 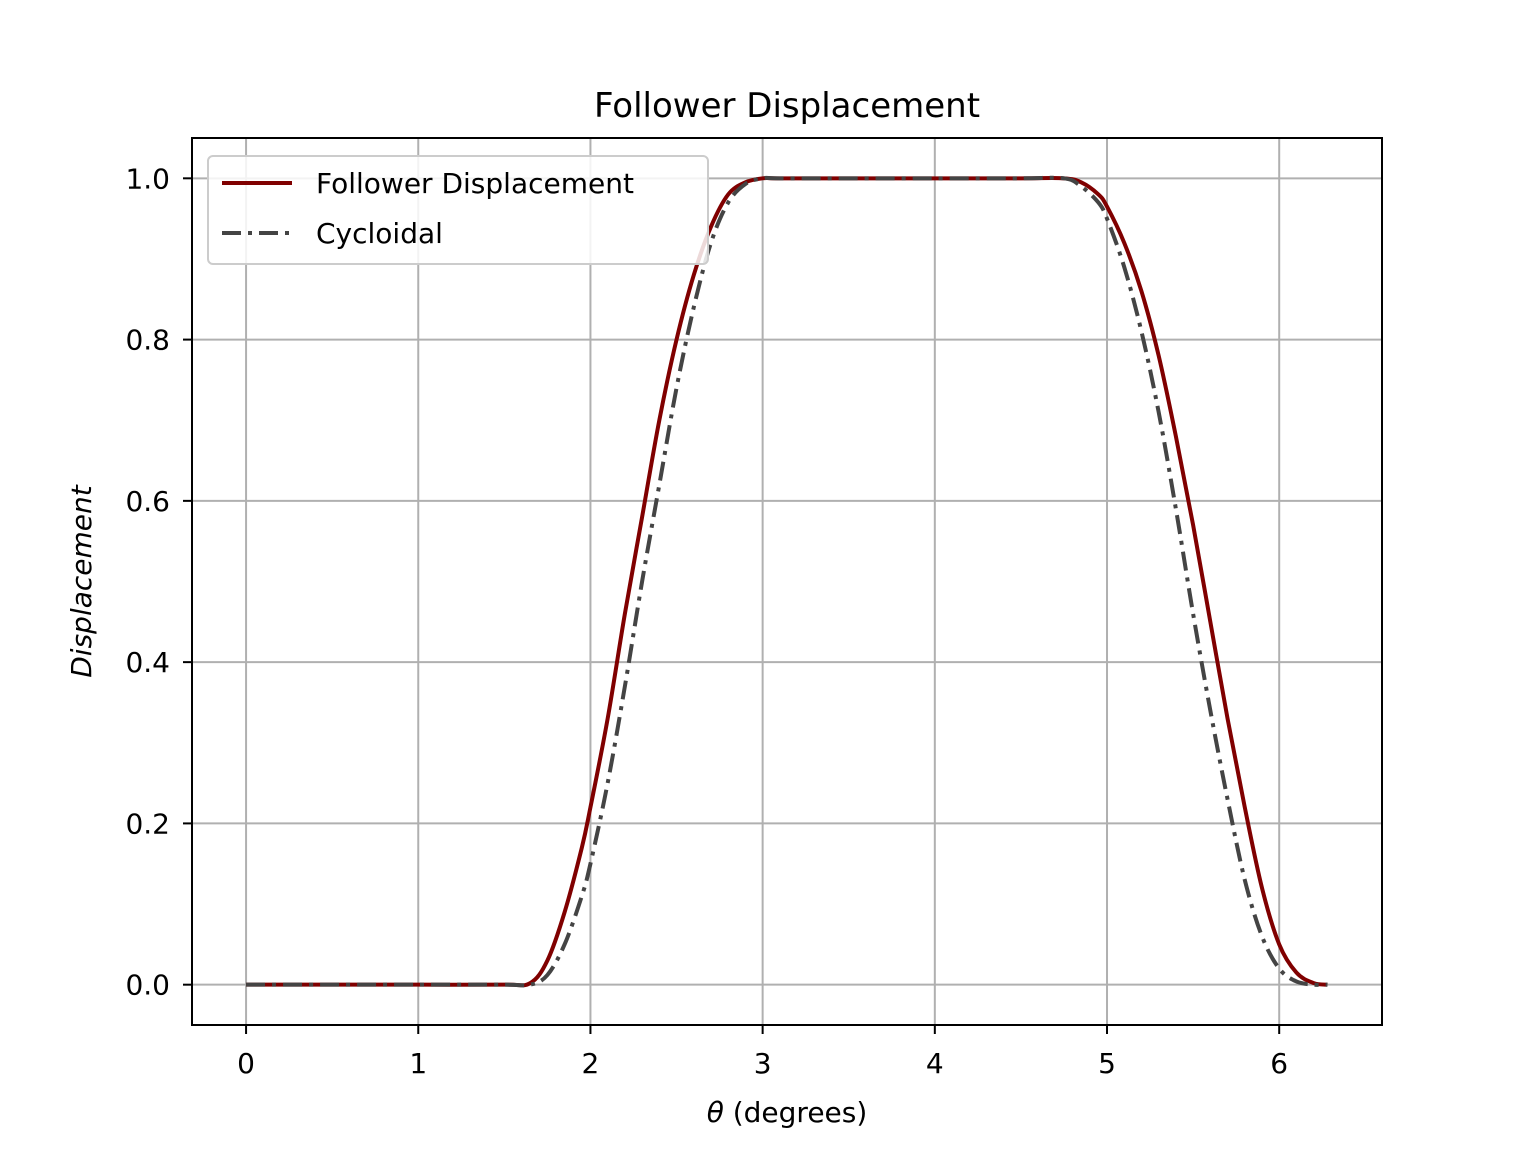 What do you see at coordinates (787, 106) in the screenshot?
I see `chart-title: Follower Displacement` at bounding box center [787, 106].